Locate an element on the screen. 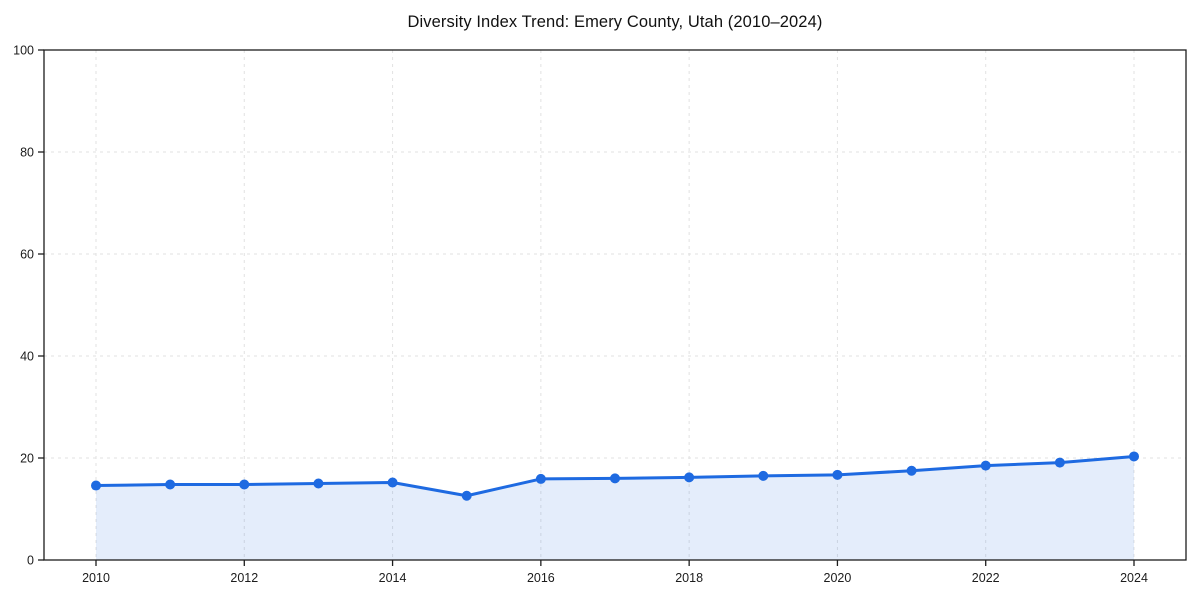 This screenshot has height=600, width=1200. y-tick-label: 20 is located at coordinates (27, 459).